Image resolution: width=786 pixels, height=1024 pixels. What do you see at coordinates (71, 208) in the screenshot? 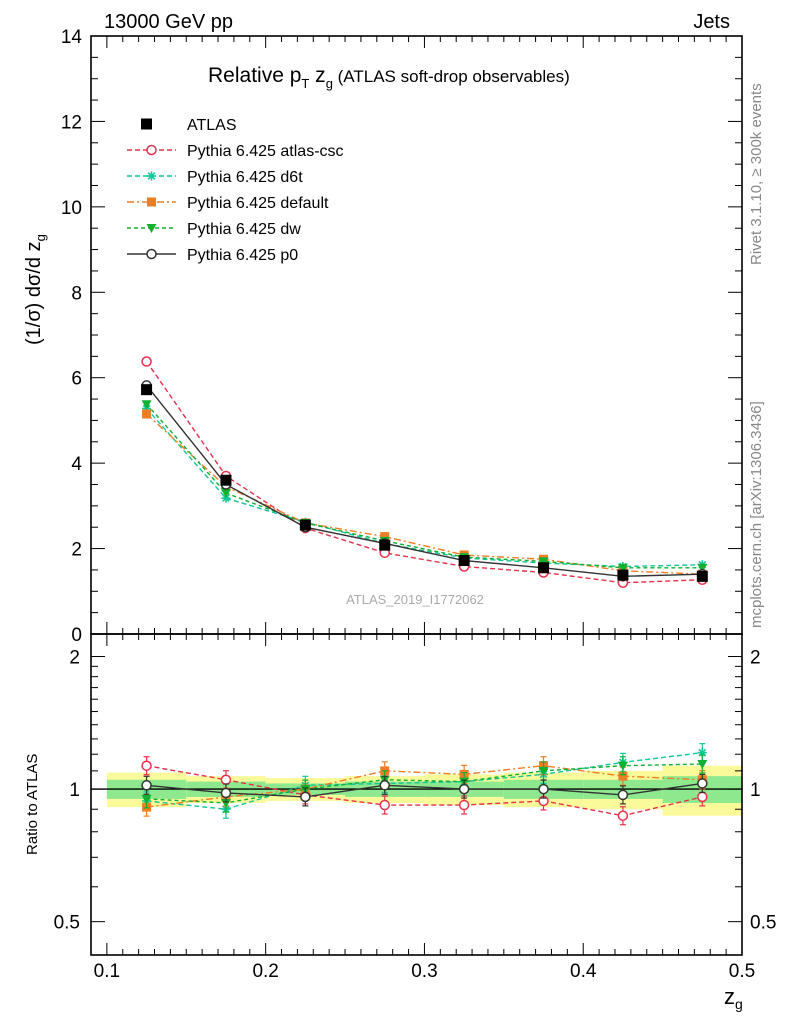
I see `y-tick-label: 10` at bounding box center [71, 208].